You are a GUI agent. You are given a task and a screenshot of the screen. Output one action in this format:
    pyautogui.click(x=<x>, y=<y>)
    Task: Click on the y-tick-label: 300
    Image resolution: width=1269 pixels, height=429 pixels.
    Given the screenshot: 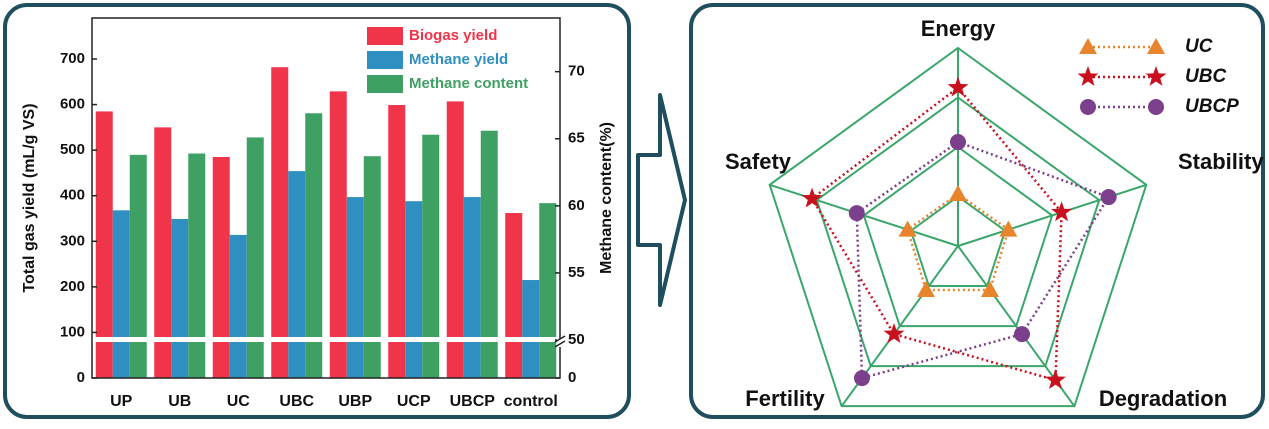 What is the action you would take?
    pyautogui.click(x=72, y=240)
    